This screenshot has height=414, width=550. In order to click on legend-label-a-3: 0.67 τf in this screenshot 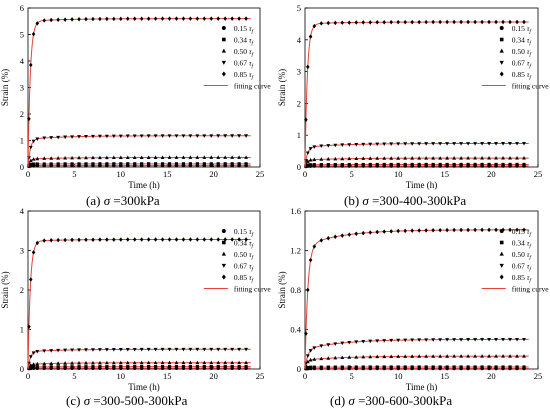, I will do `click(244, 64)`.